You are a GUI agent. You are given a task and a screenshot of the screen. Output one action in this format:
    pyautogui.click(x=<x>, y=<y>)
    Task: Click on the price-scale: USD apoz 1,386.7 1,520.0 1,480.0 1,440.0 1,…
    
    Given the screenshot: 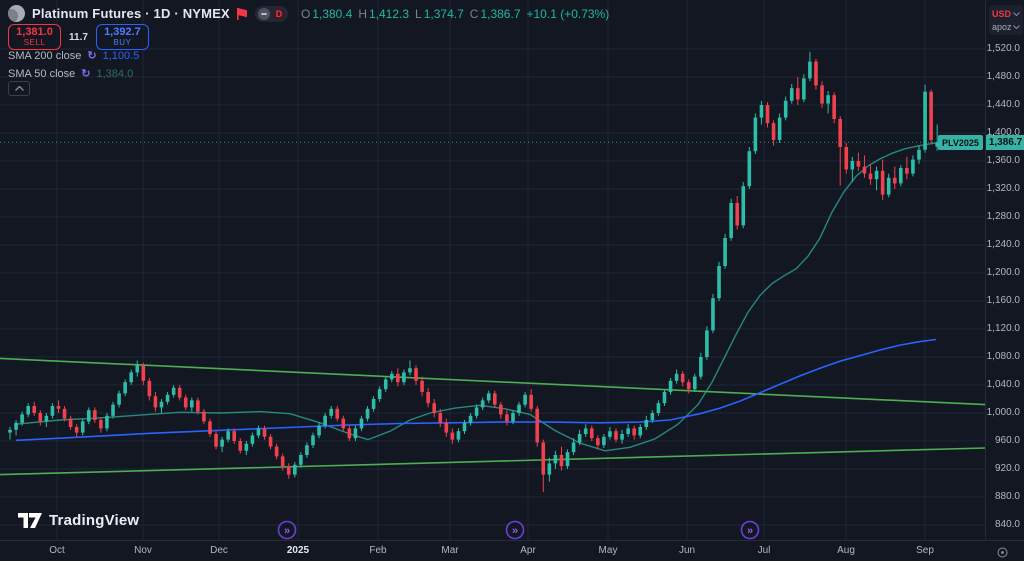 What is the action you would take?
    pyautogui.click(x=1004, y=270)
    